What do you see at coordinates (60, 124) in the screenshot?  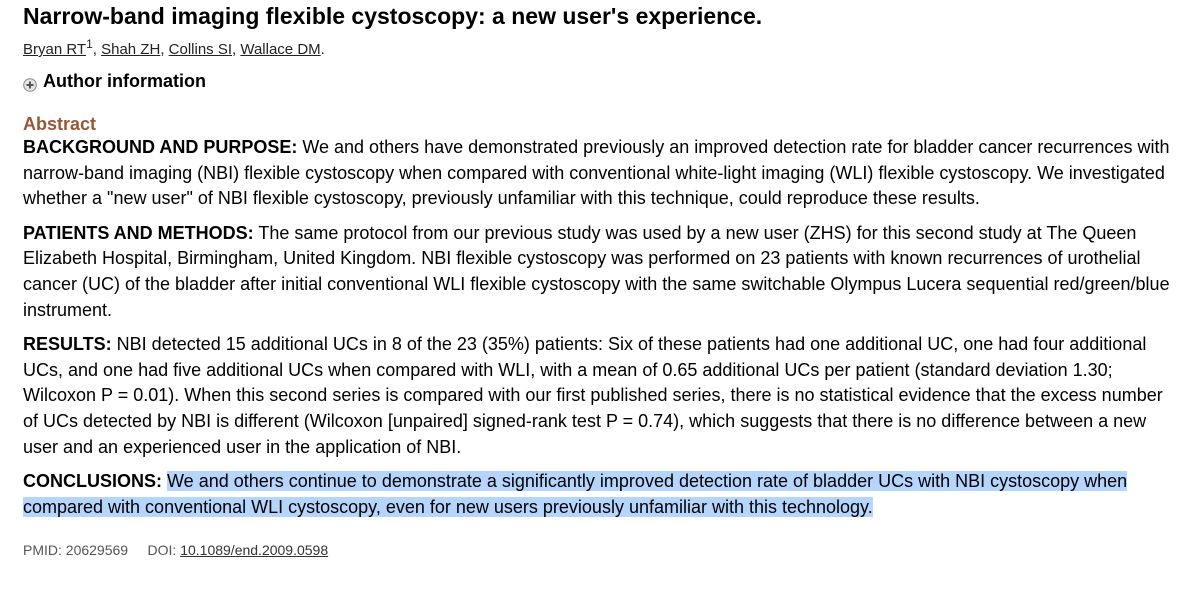 I see `abstract-heading: Abstract` at bounding box center [60, 124].